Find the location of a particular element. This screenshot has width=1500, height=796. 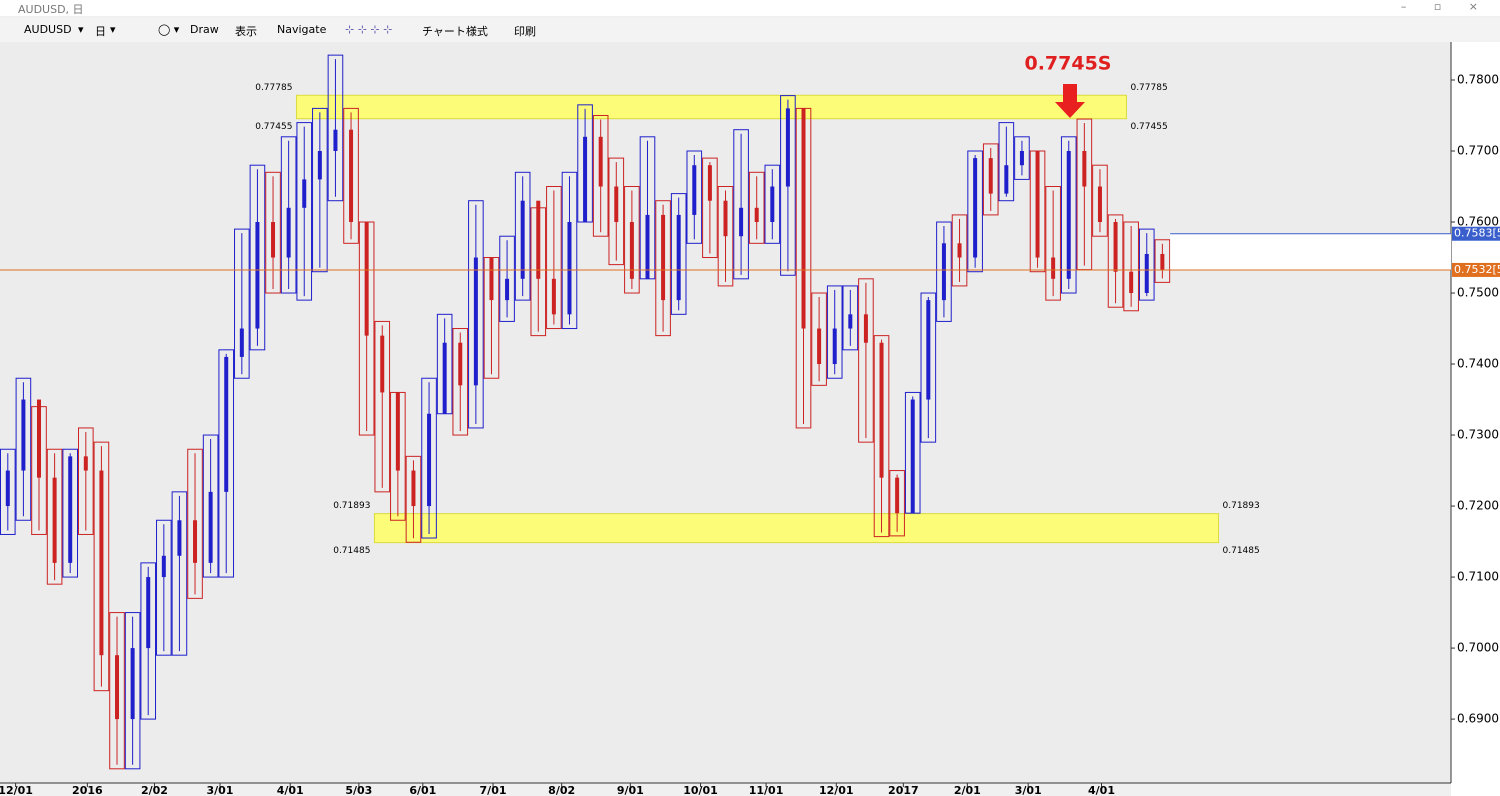

zoom-tools: ⊹ ⊹ ⊹ ⊹ is located at coordinates (369, 29).